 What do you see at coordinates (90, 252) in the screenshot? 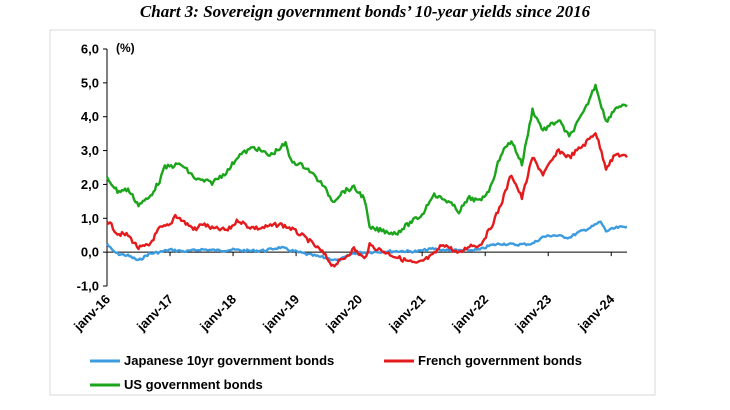
I see `y-tick-label: 0,0` at bounding box center [90, 252].